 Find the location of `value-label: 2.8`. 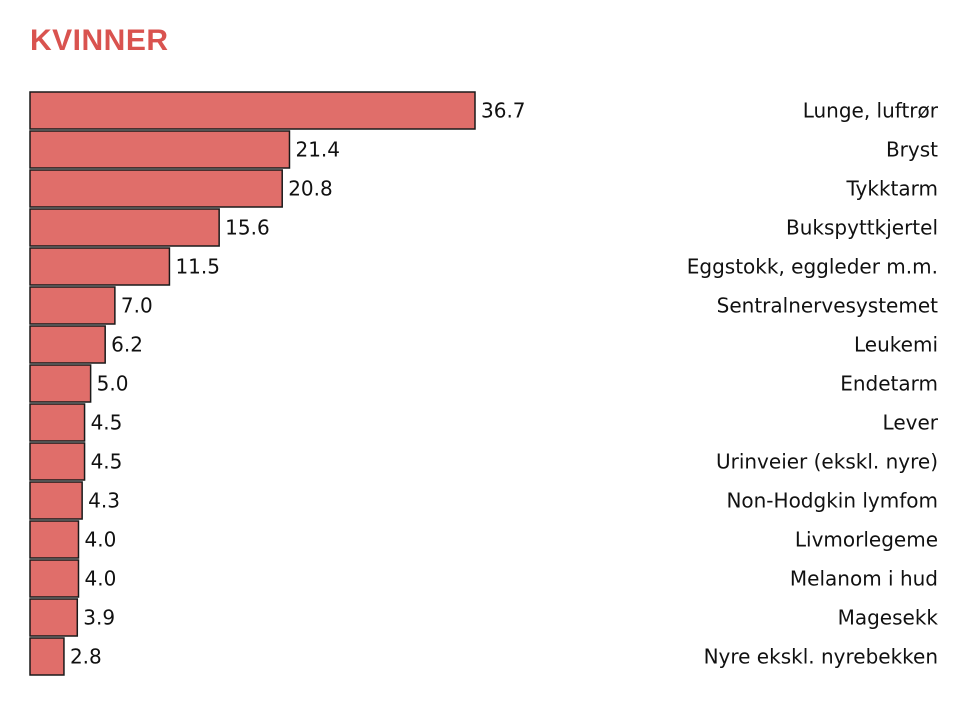

value-label: 2.8 is located at coordinates (86, 657).